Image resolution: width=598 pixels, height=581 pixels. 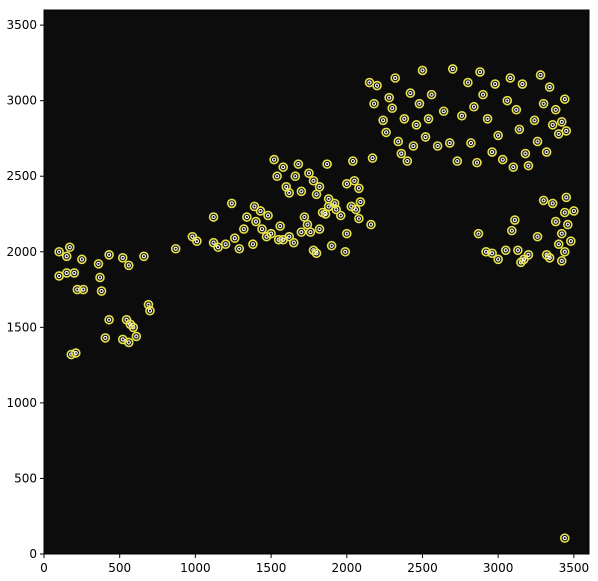 What do you see at coordinates (422, 568) in the screenshot?
I see `x-tick-label: 2500` at bounding box center [422, 568].